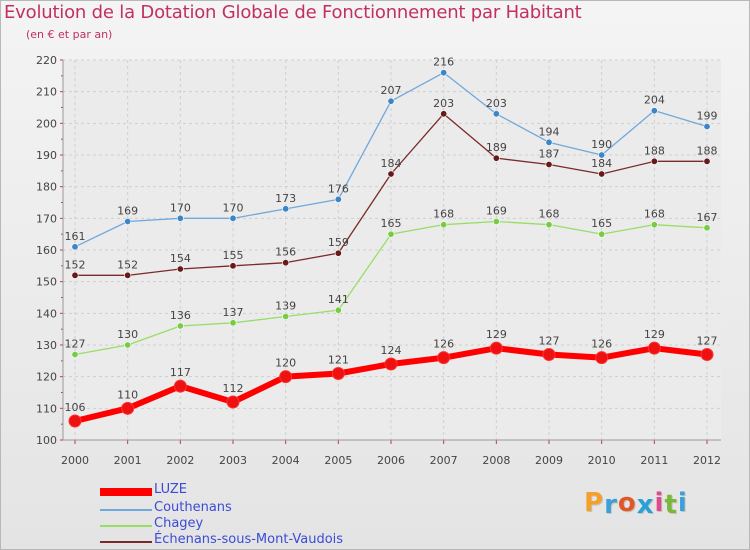  Describe the element at coordinates (627, 503) in the screenshot. I see `logo-letter: o` at that location.